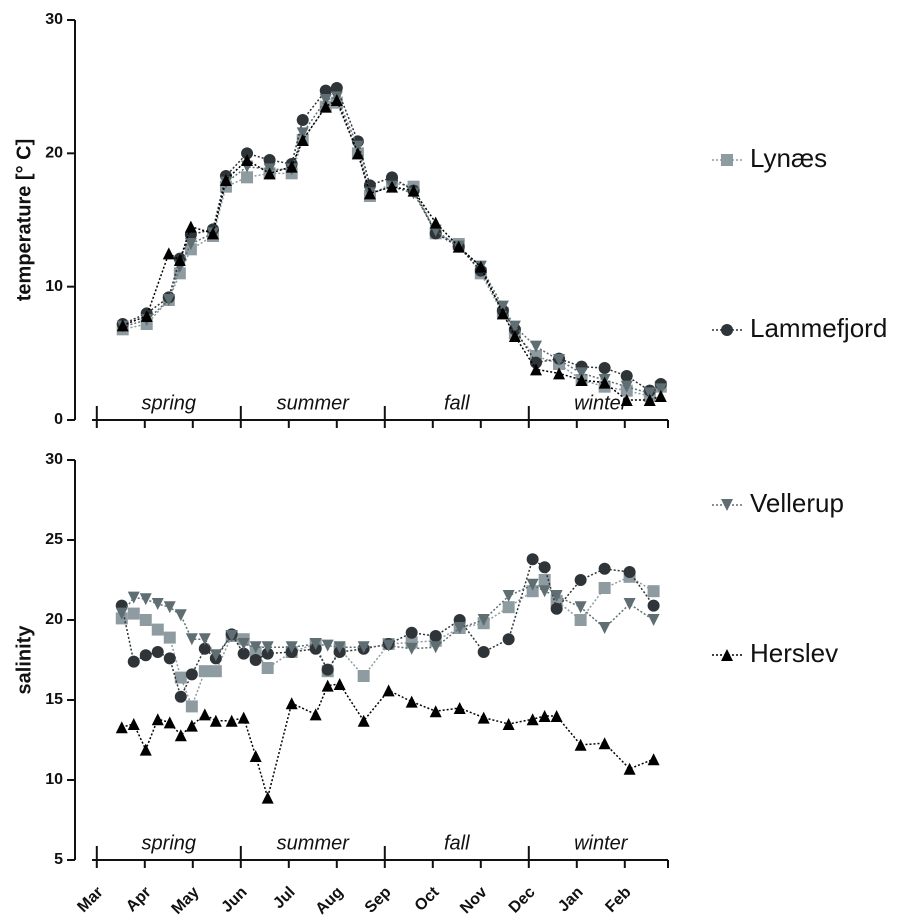  What do you see at coordinates (54, 699) in the screenshot?
I see `y-tick-label: 15` at bounding box center [54, 699].